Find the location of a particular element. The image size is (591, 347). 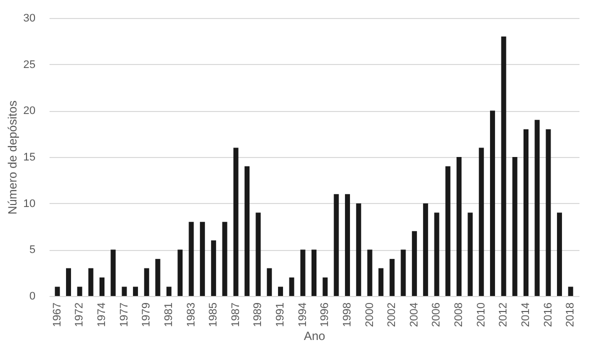

x-tick-label: 1998 is located at coordinates (347, 314).